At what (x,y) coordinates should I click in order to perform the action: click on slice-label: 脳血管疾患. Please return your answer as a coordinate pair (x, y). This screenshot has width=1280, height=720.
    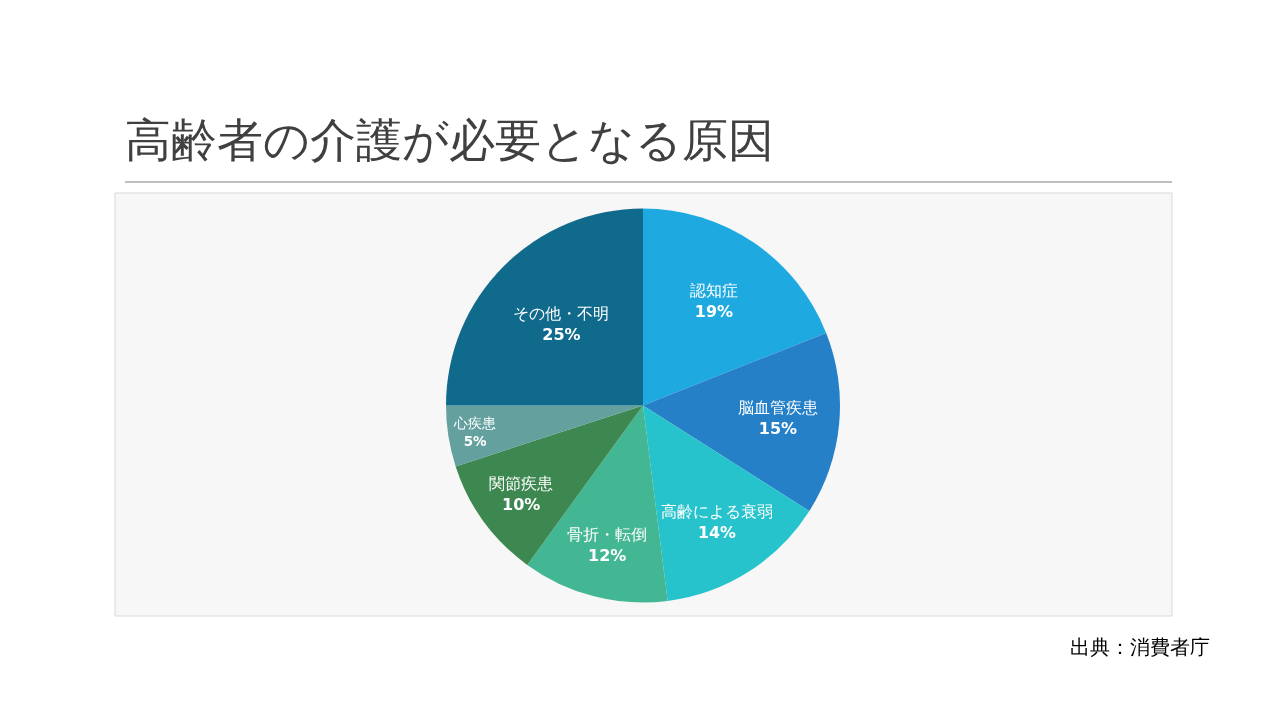
    Looking at the image, I should click on (777, 408).